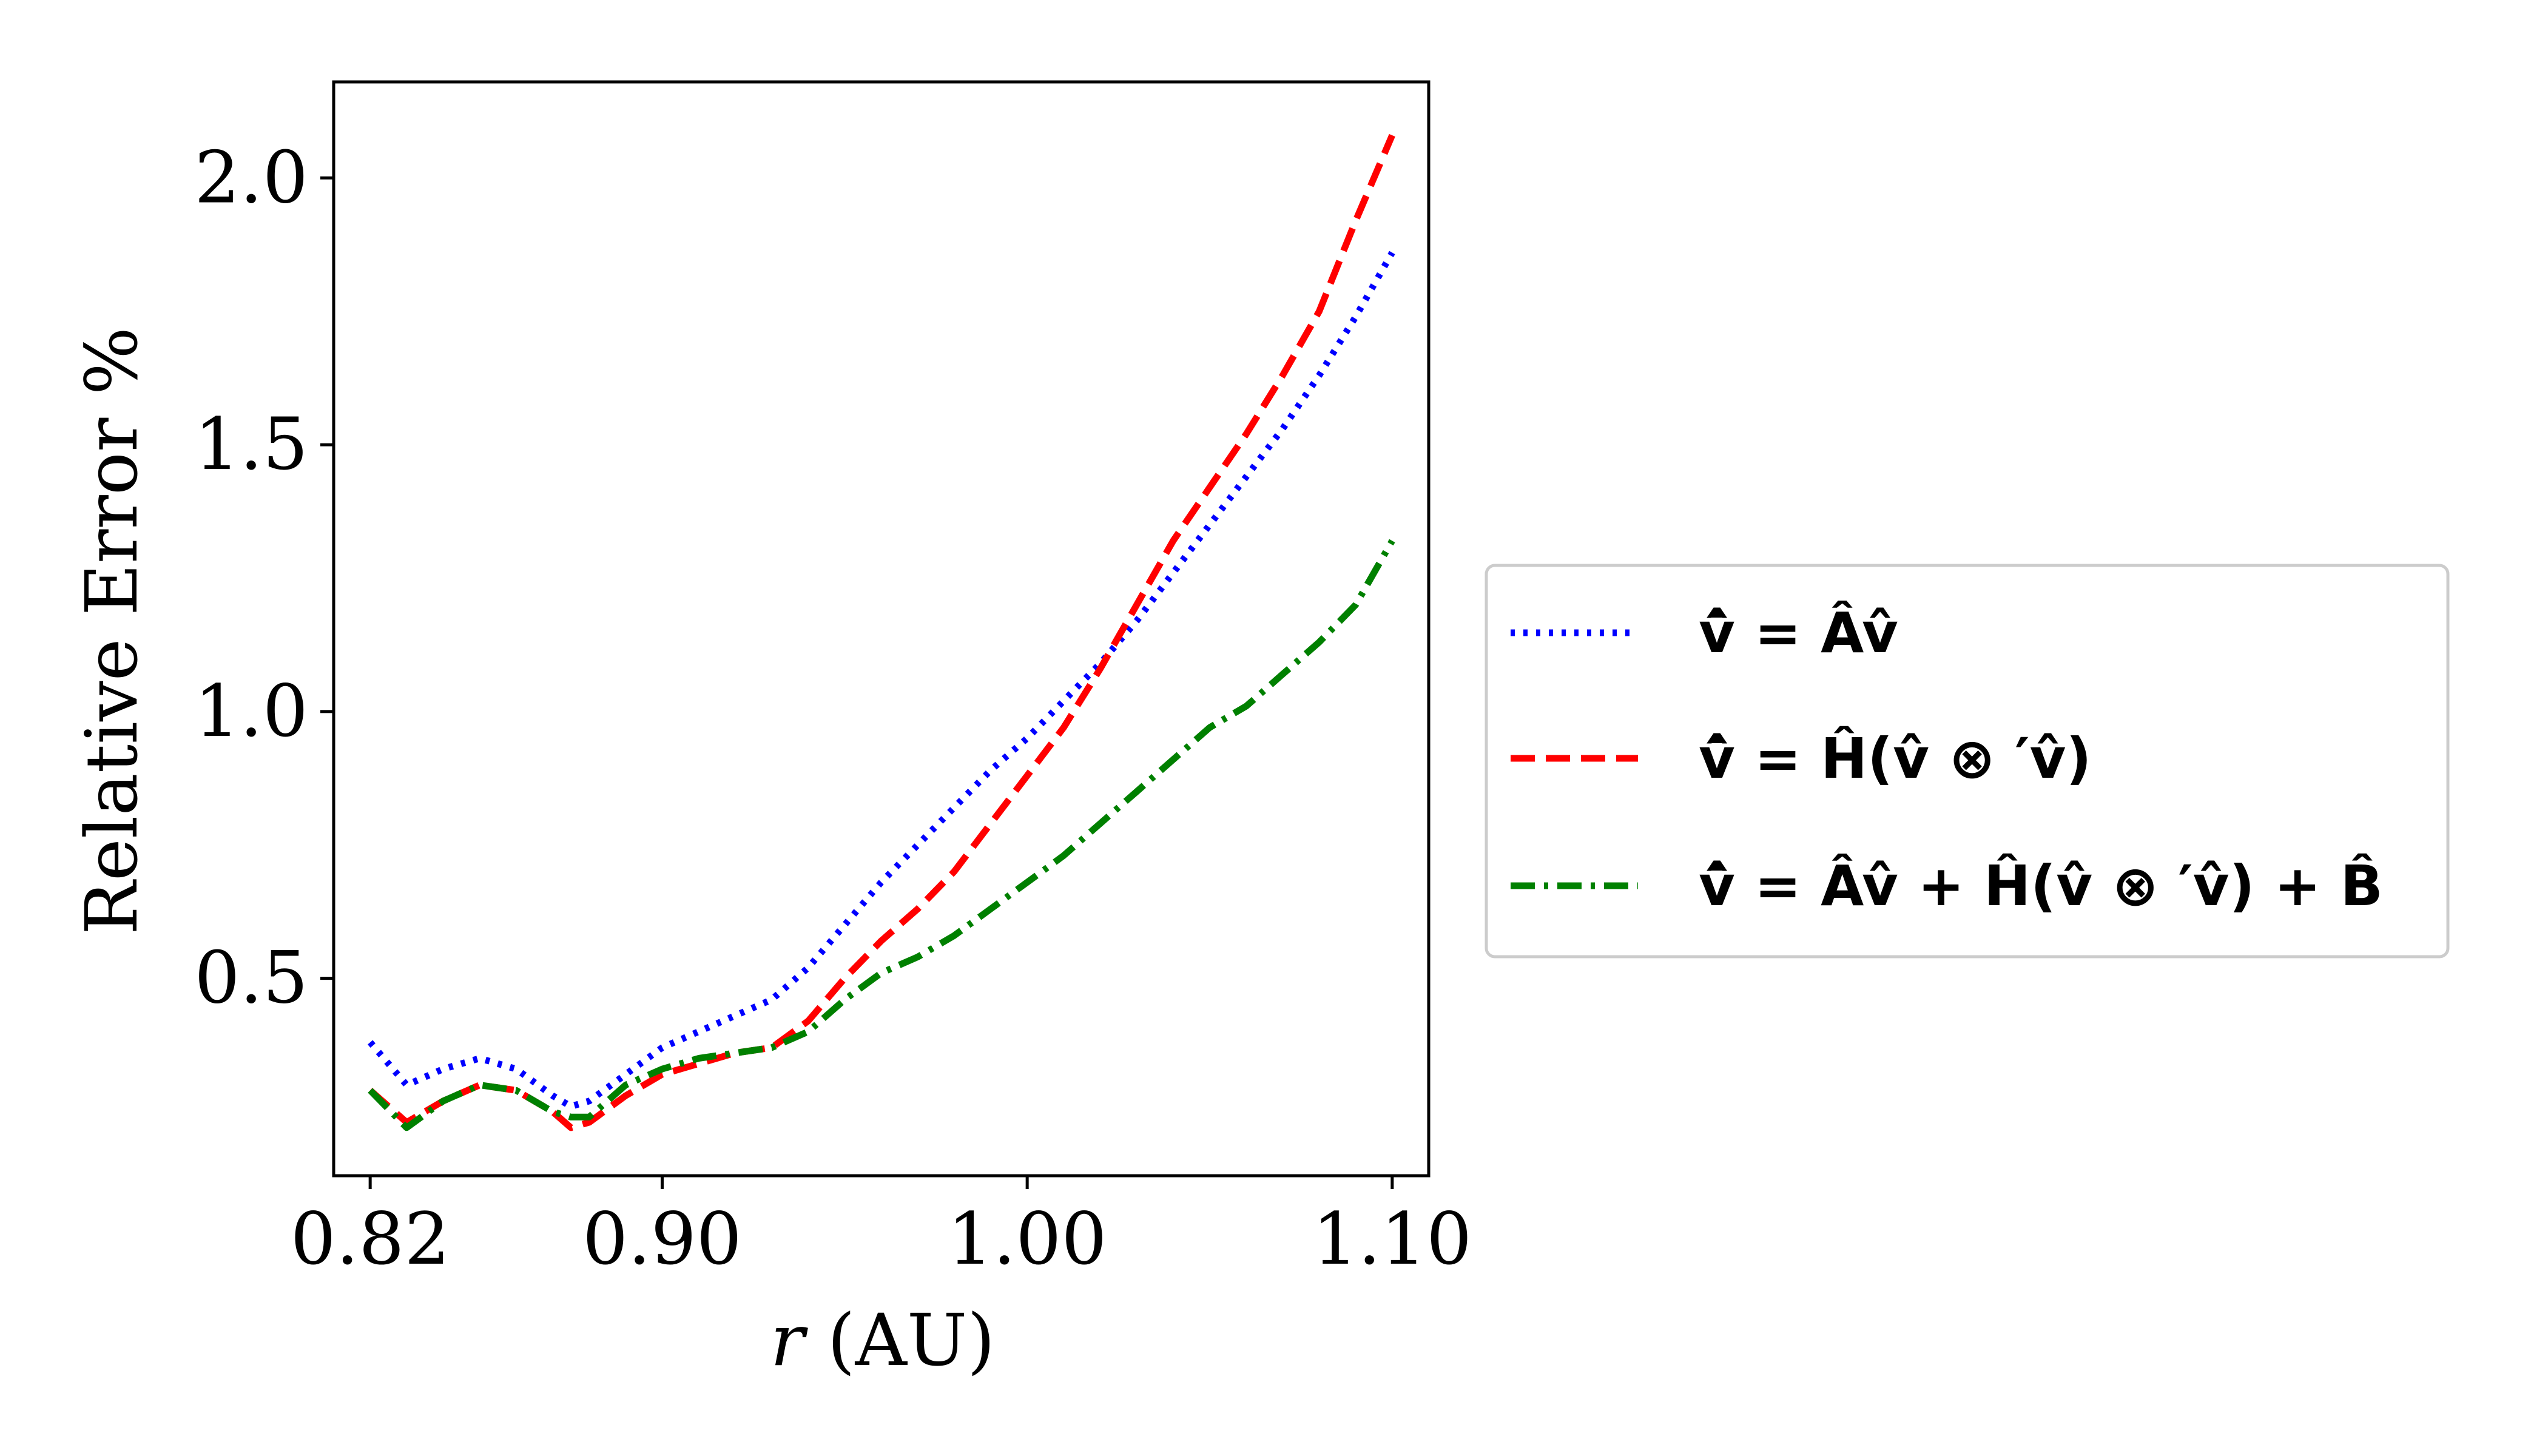 This screenshot has height=1456, width=2548. I want to click on legend-label-3: v̂̇ = Âv̂ + Ĥ(v̂ ⊗ ′v̂) + B̂, so click(2041, 885).